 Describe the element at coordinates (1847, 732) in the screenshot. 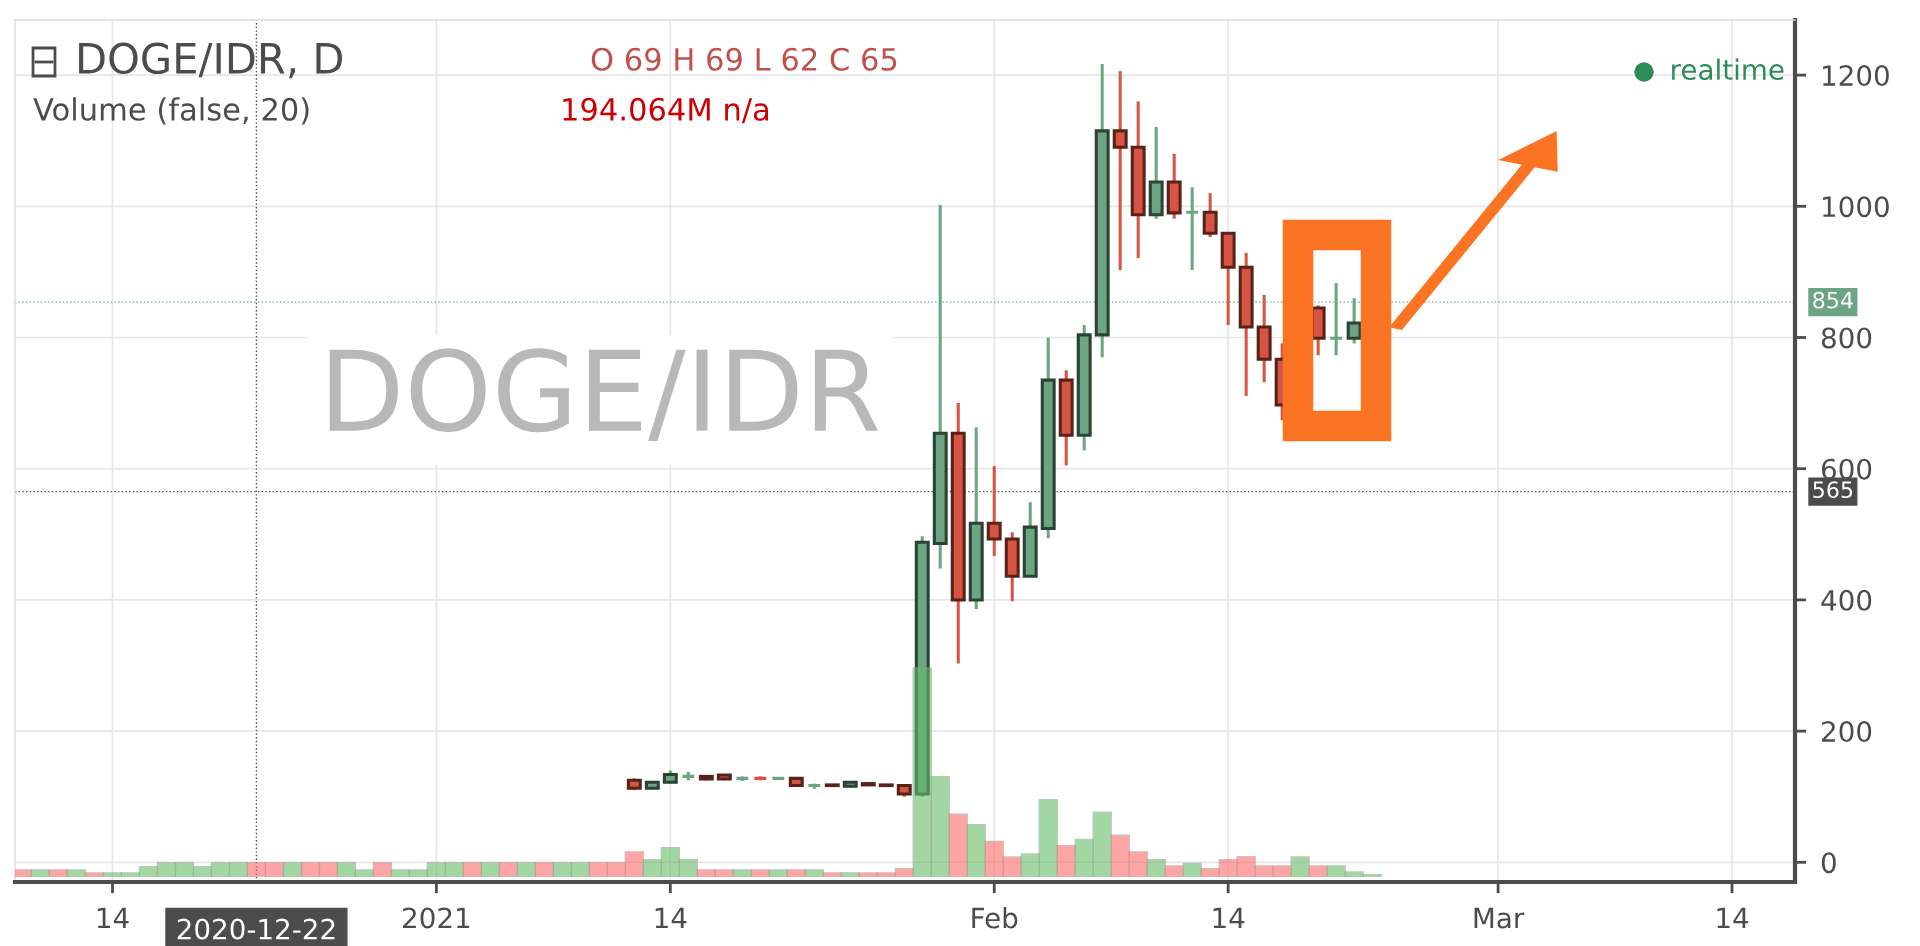

I see `y-tick-label: 200` at that location.